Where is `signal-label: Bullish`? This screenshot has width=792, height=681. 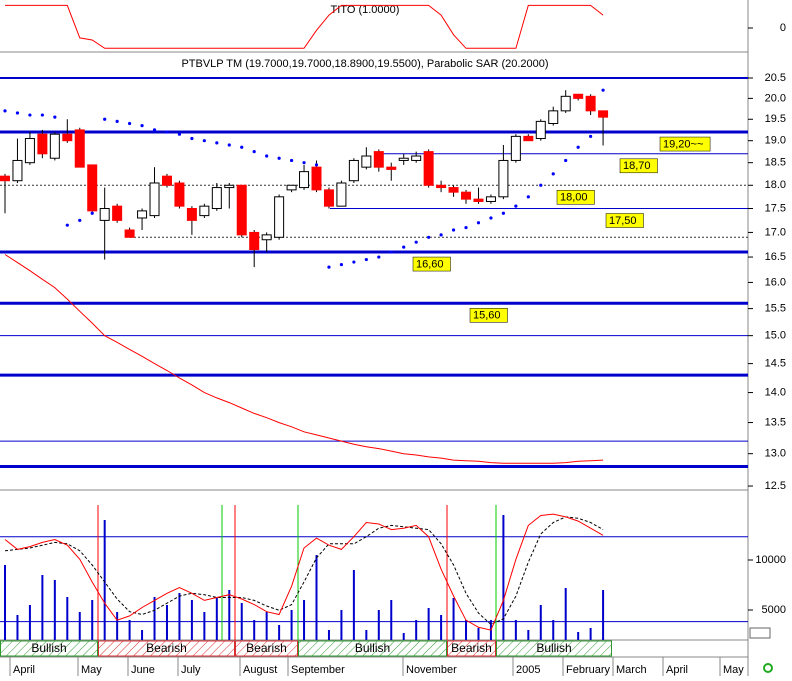
signal-label: Bullish is located at coordinates (372, 648).